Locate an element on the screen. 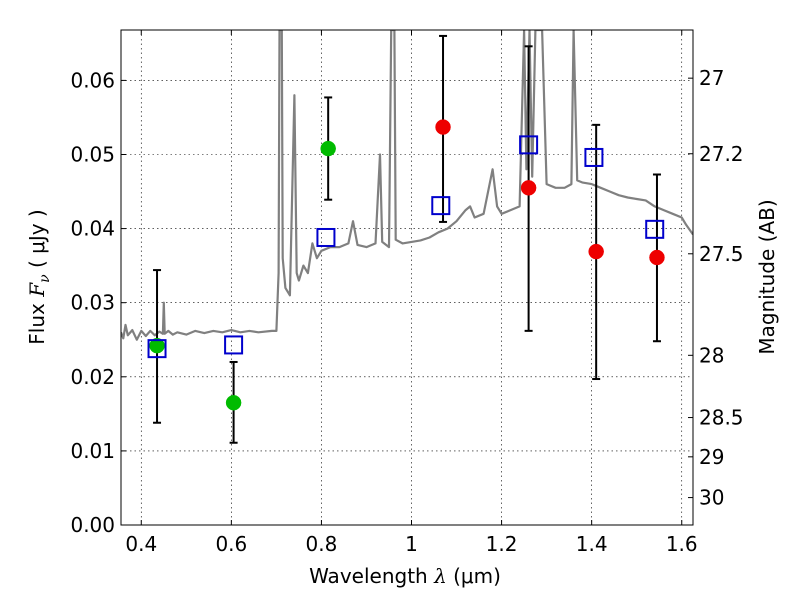 This screenshot has height=600, width=800. y-tick-label: 0.01 is located at coordinates (92, 451).